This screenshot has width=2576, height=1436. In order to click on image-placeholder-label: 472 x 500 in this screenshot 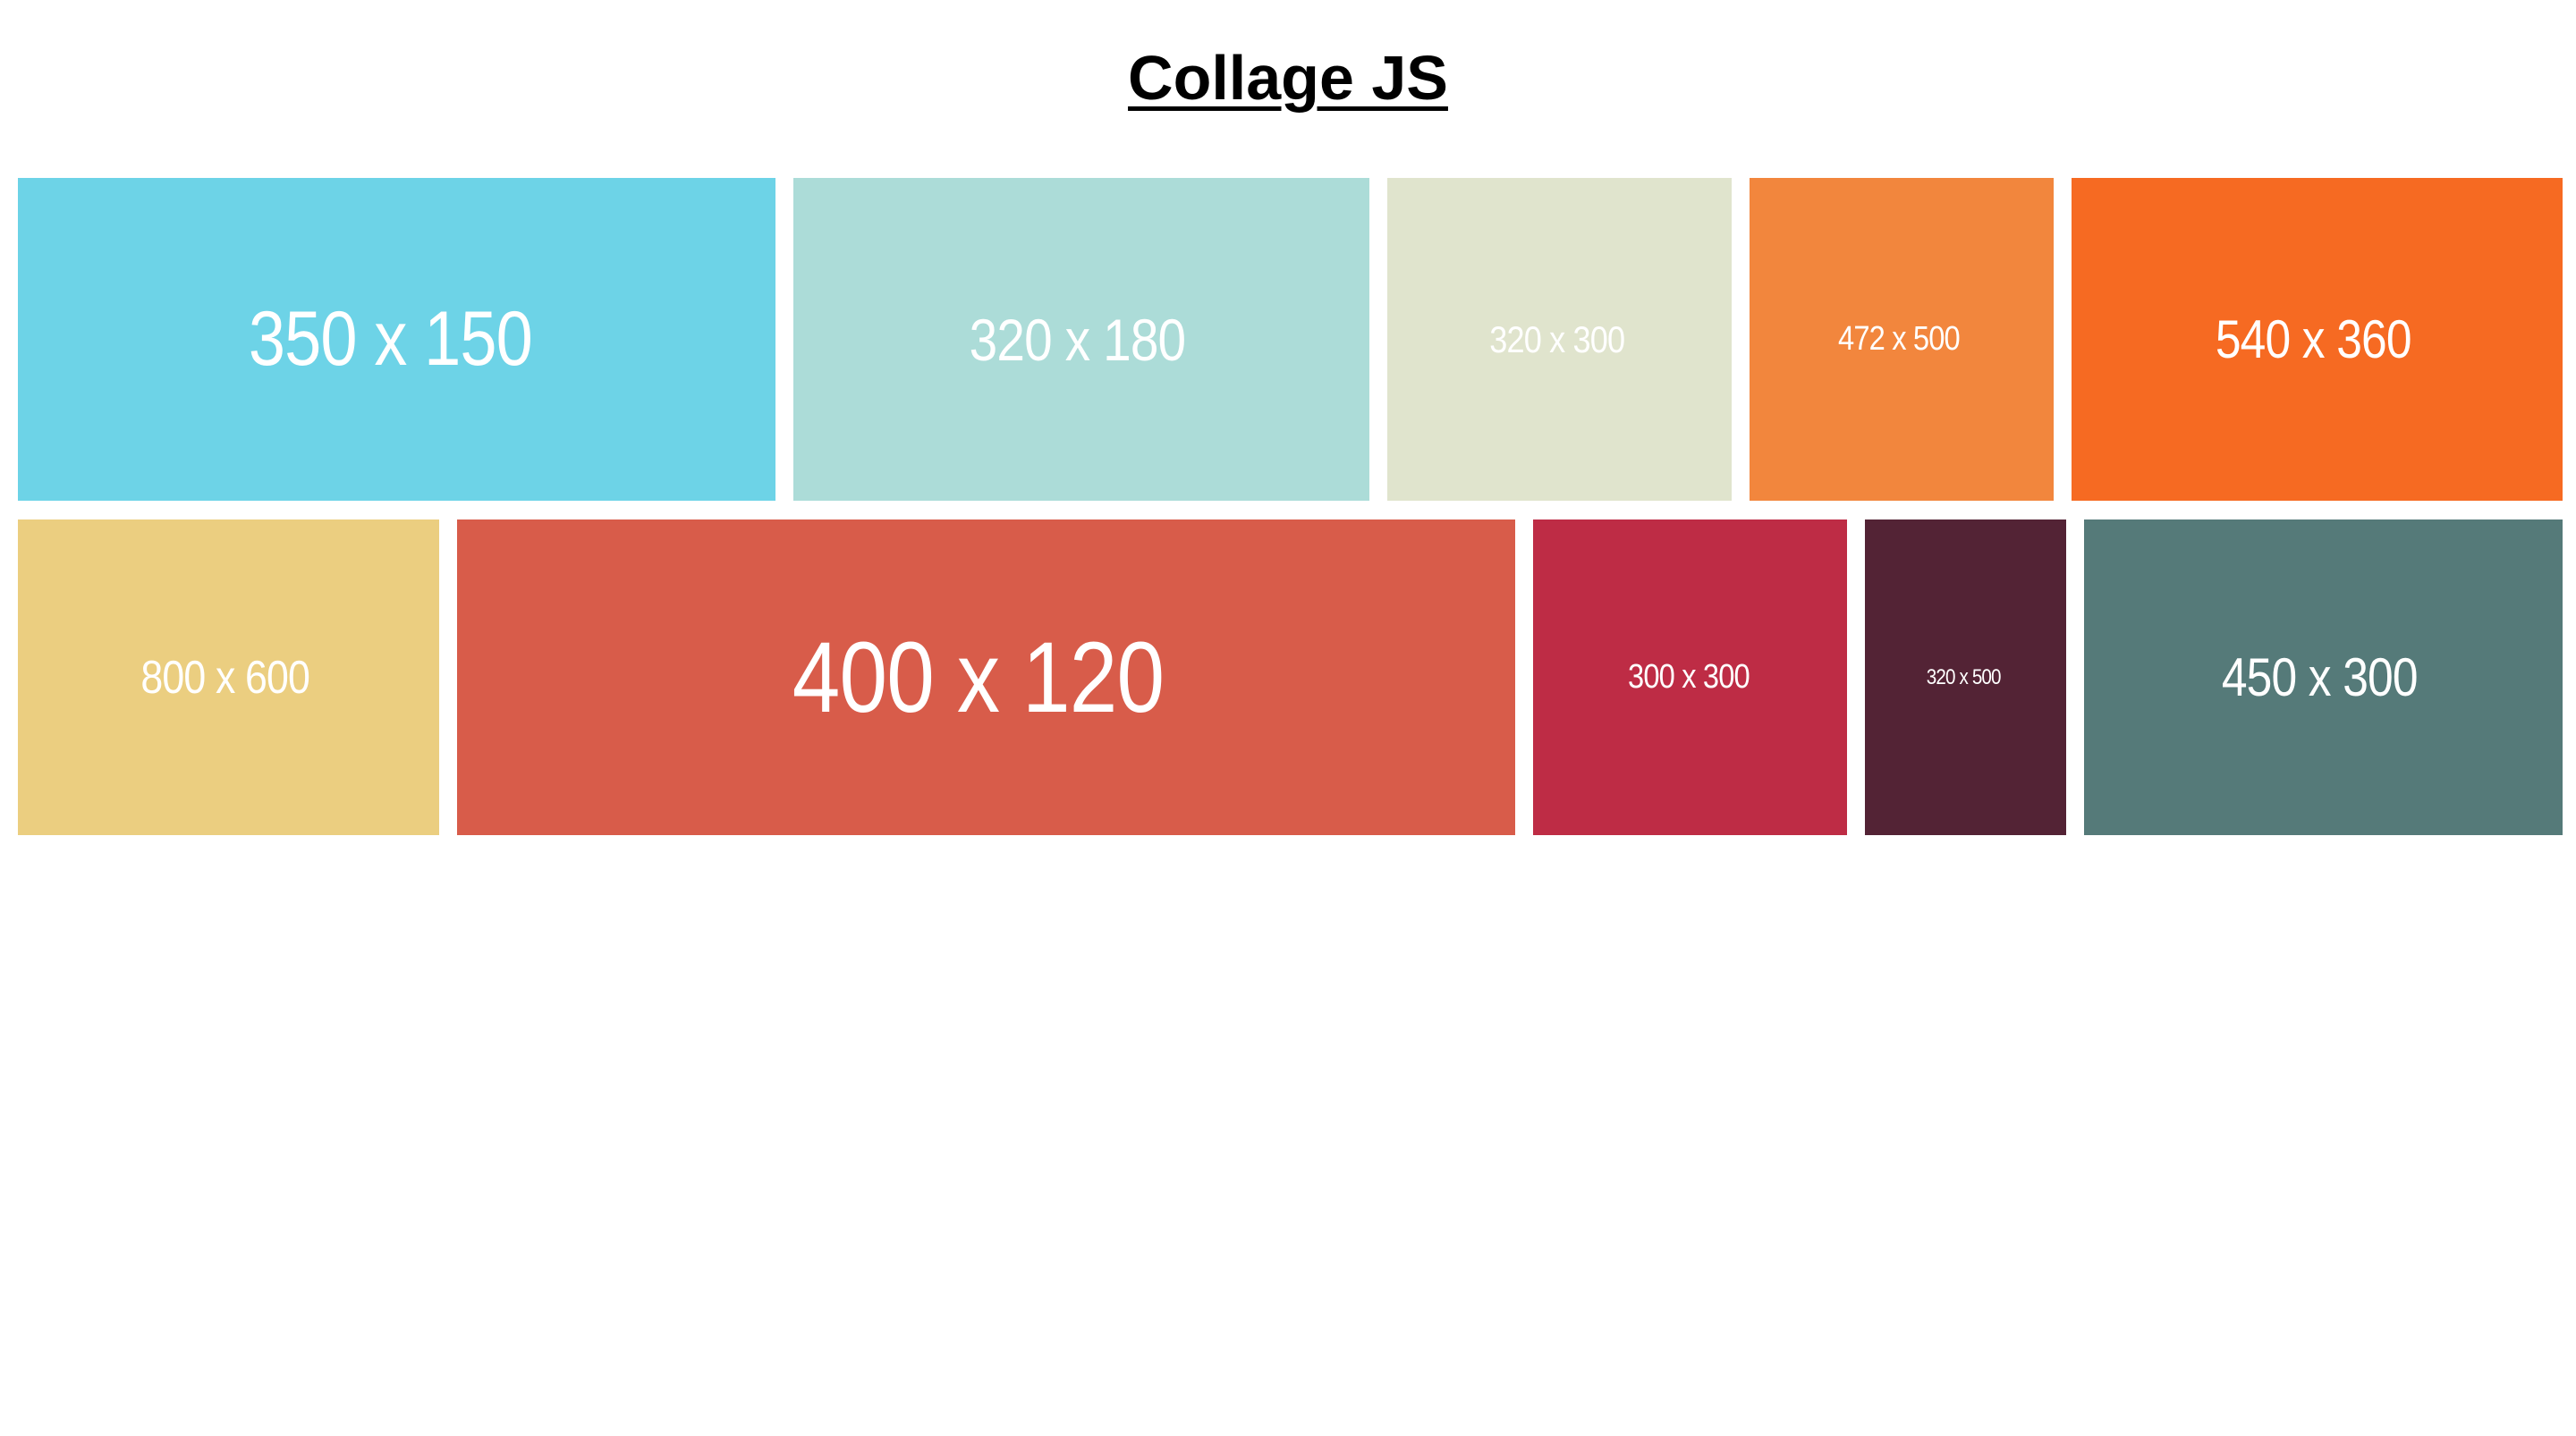, I will do `click(1899, 339)`.